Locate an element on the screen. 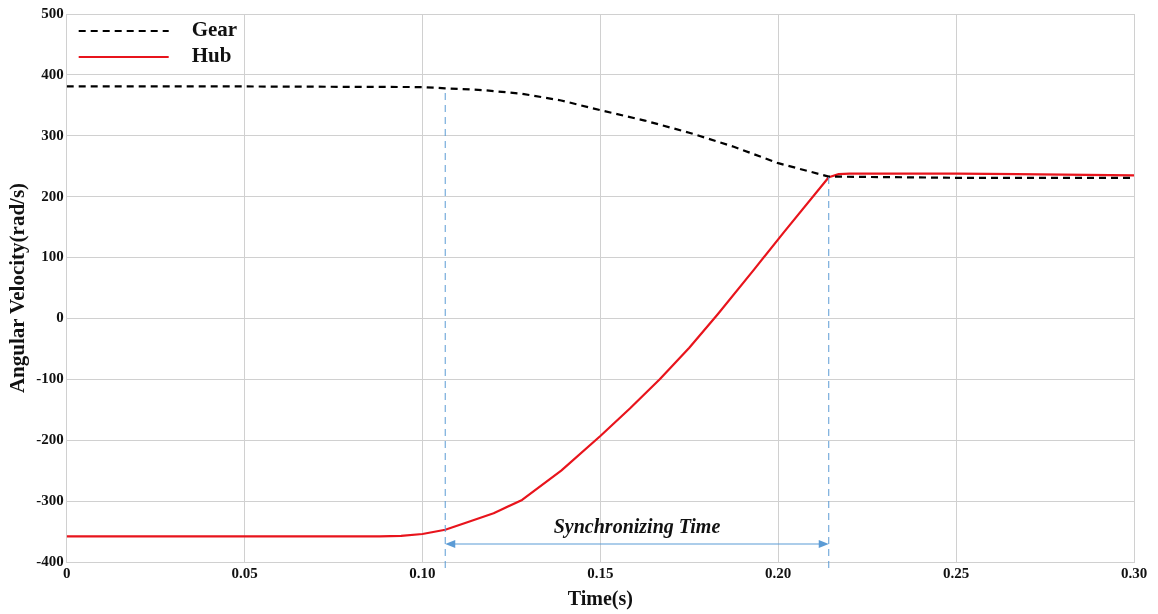 This screenshot has height=614, width=1158. y-tick-label: 500 is located at coordinates (52, 12).